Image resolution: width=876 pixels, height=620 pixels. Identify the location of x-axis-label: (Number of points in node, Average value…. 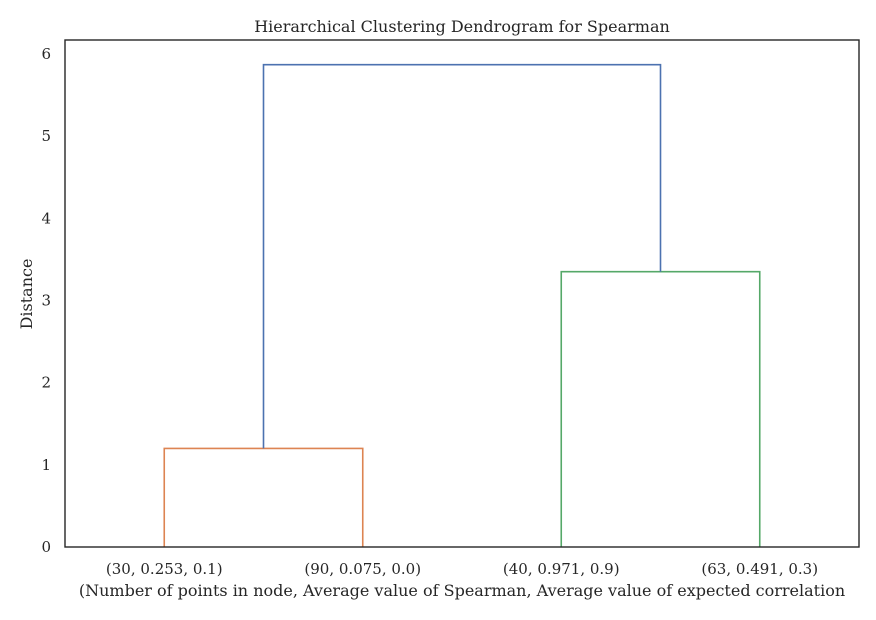
(462, 590).